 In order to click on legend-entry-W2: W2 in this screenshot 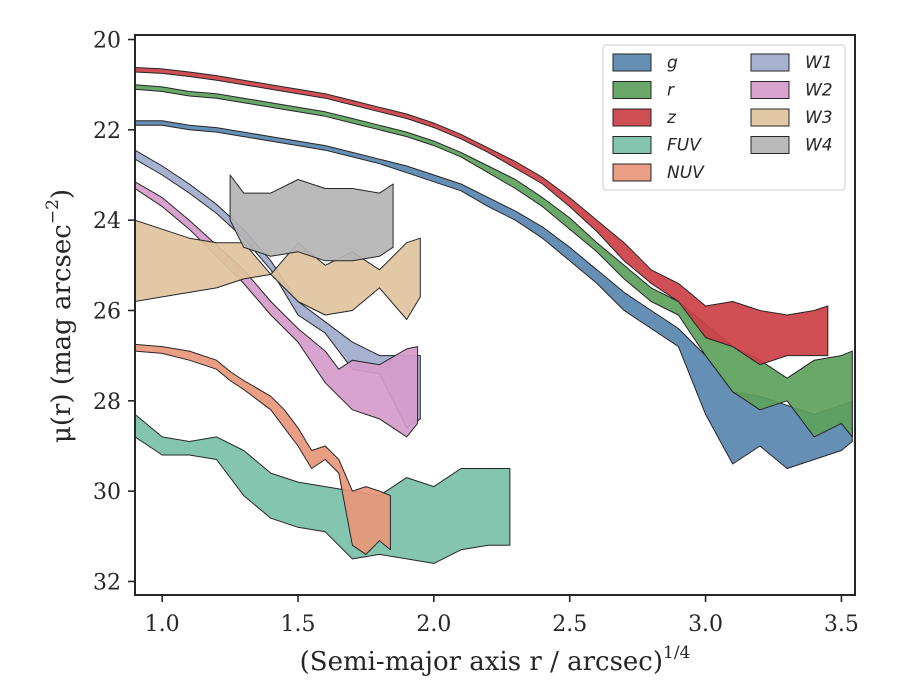, I will do `click(791, 91)`.